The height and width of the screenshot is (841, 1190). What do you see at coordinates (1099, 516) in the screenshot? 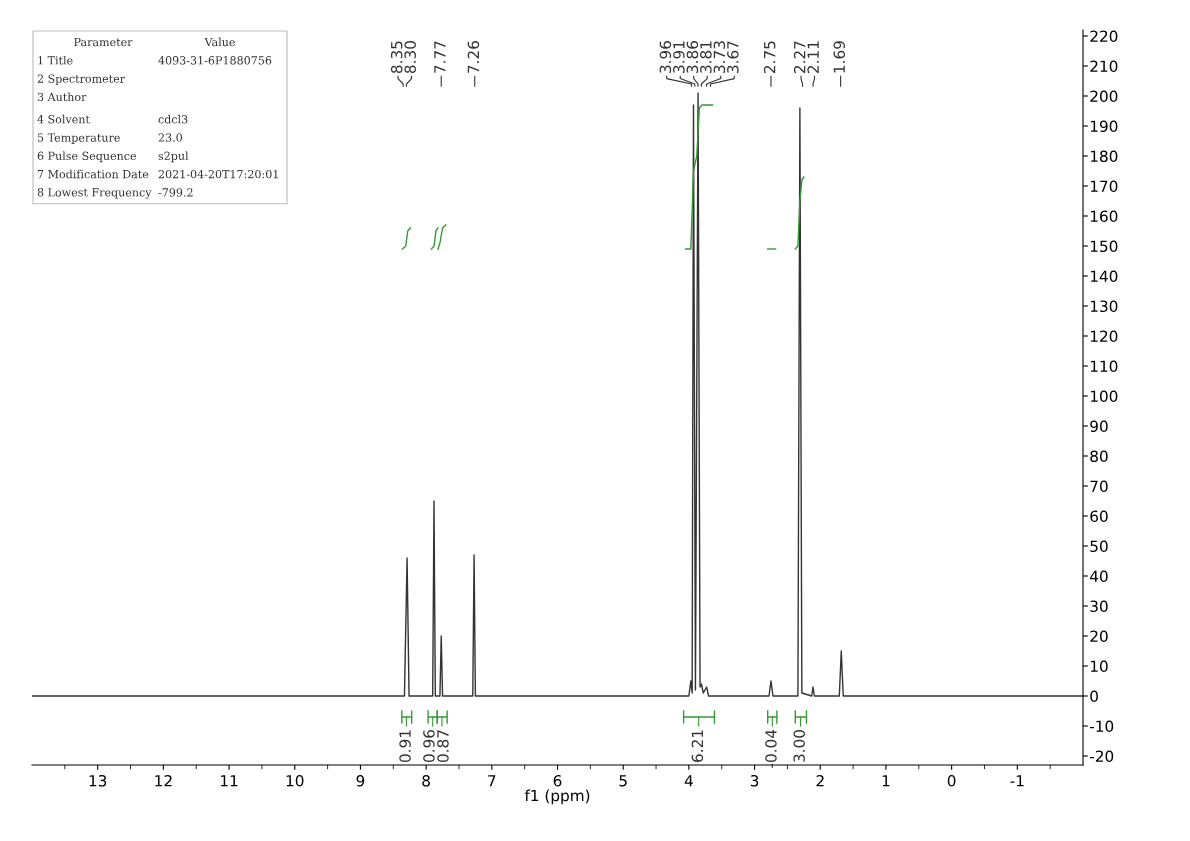
I see `y-tick-label: 60` at bounding box center [1099, 516].